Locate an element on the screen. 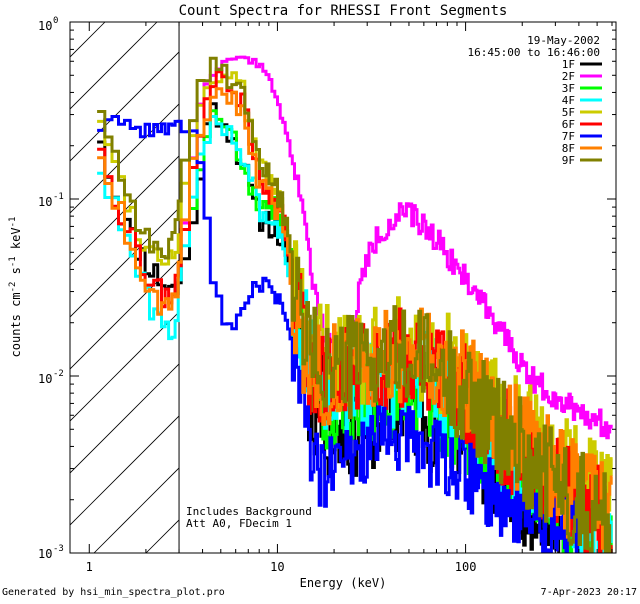  legend-label-7F: 7F is located at coordinates (568, 136).